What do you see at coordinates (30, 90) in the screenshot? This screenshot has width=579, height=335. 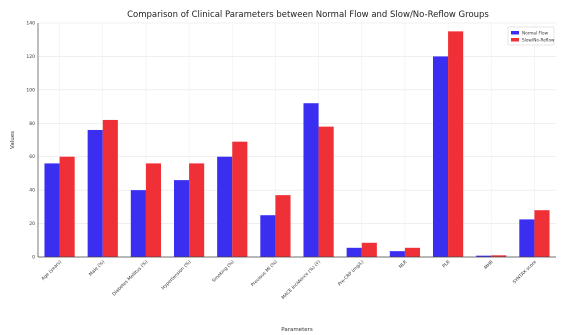 I see `y-tick-label: 100` at bounding box center [30, 90].